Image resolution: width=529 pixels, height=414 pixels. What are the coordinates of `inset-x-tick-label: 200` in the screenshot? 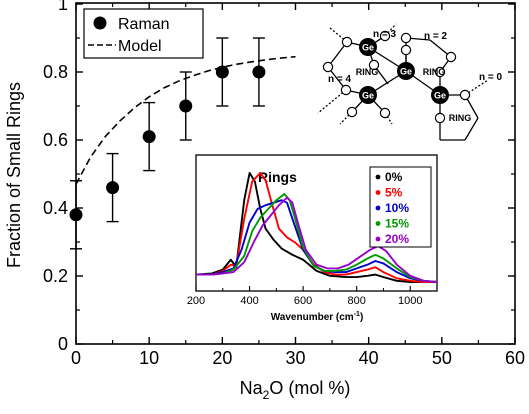 It's located at (196, 301).